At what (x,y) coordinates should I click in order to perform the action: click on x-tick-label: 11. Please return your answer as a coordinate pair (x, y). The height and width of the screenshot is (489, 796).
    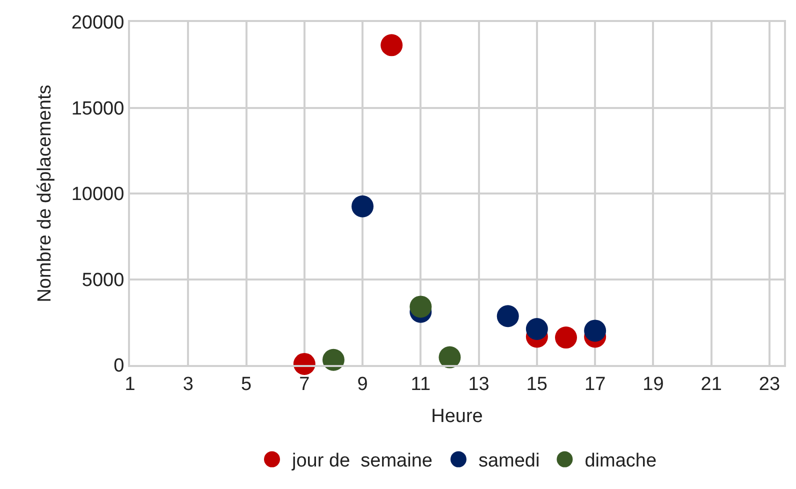
    Looking at the image, I should click on (420, 384).